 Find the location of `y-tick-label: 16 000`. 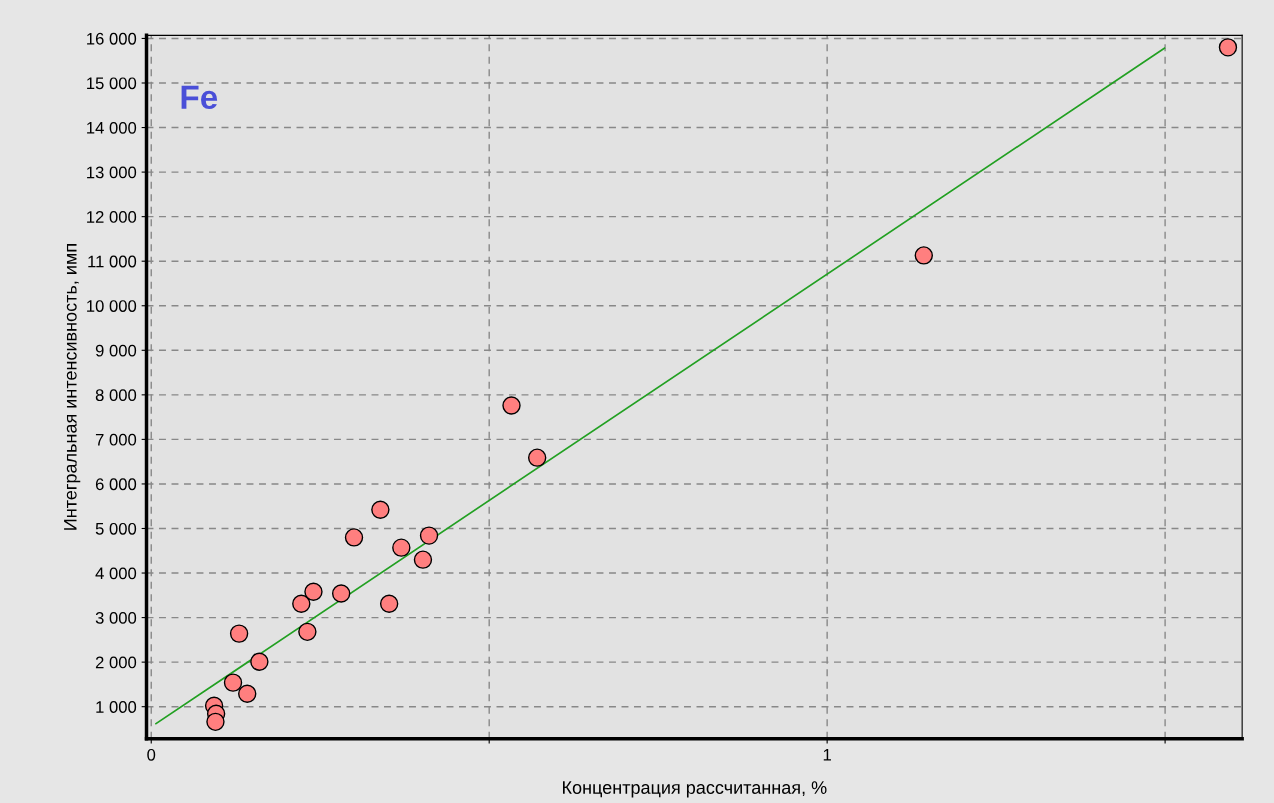

y-tick-label: 16 000 is located at coordinates (112, 38).